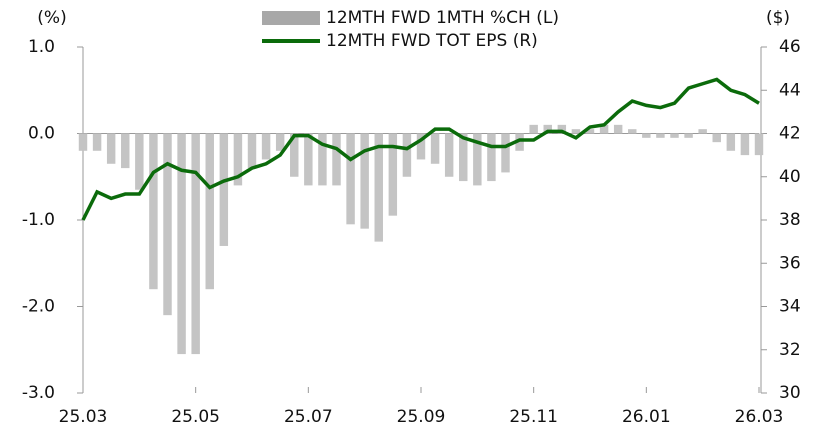 The height and width of the screenshot is (433, 821). I want to click on x-tick-label: 25.03, so click(83, 417).